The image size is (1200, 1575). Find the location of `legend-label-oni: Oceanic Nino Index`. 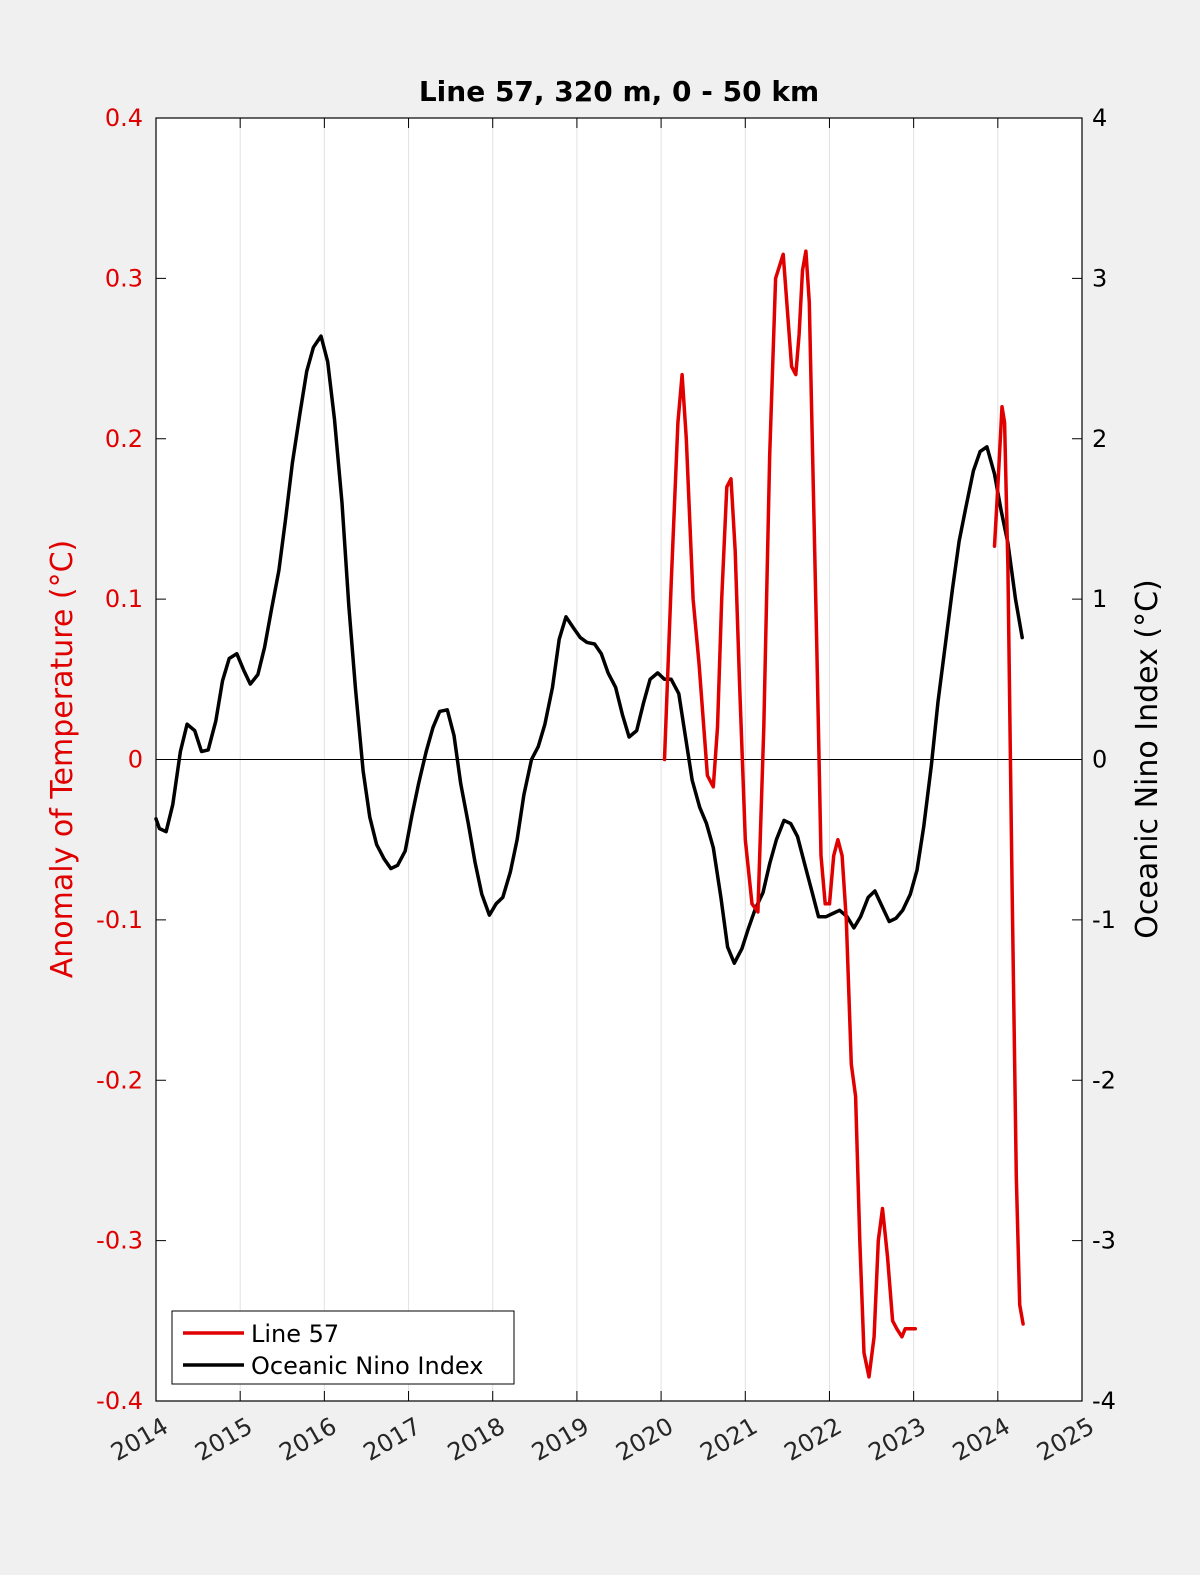

legend-label-oni: Oceanic Nino Index is located at coordinates (367, 1366).